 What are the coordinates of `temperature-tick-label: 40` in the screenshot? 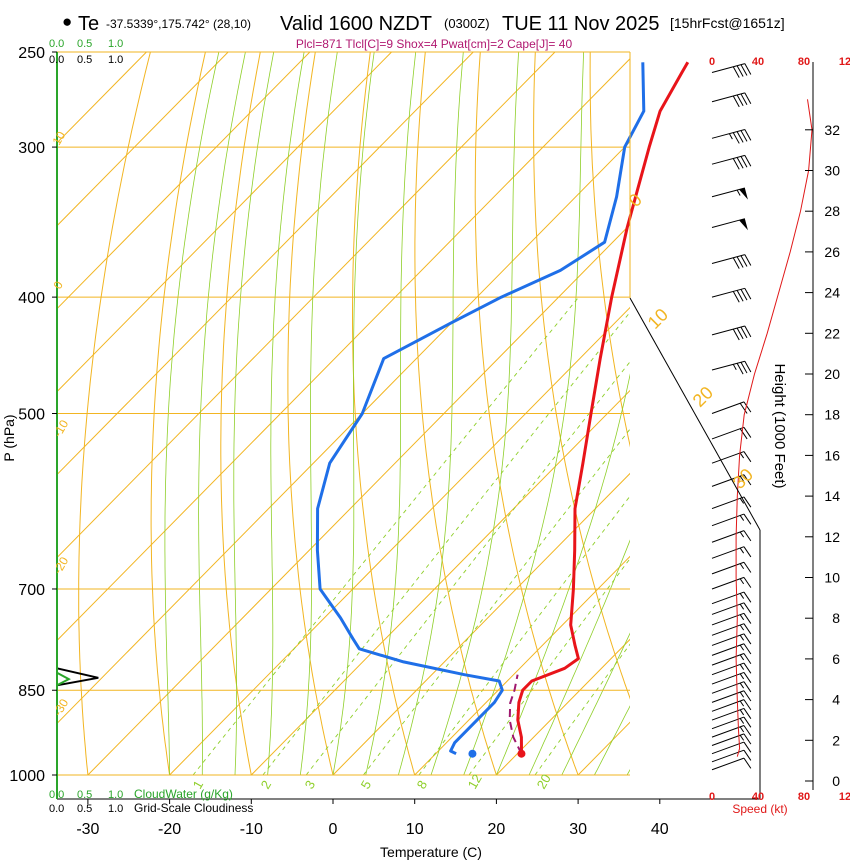 It's located at (660, 829).